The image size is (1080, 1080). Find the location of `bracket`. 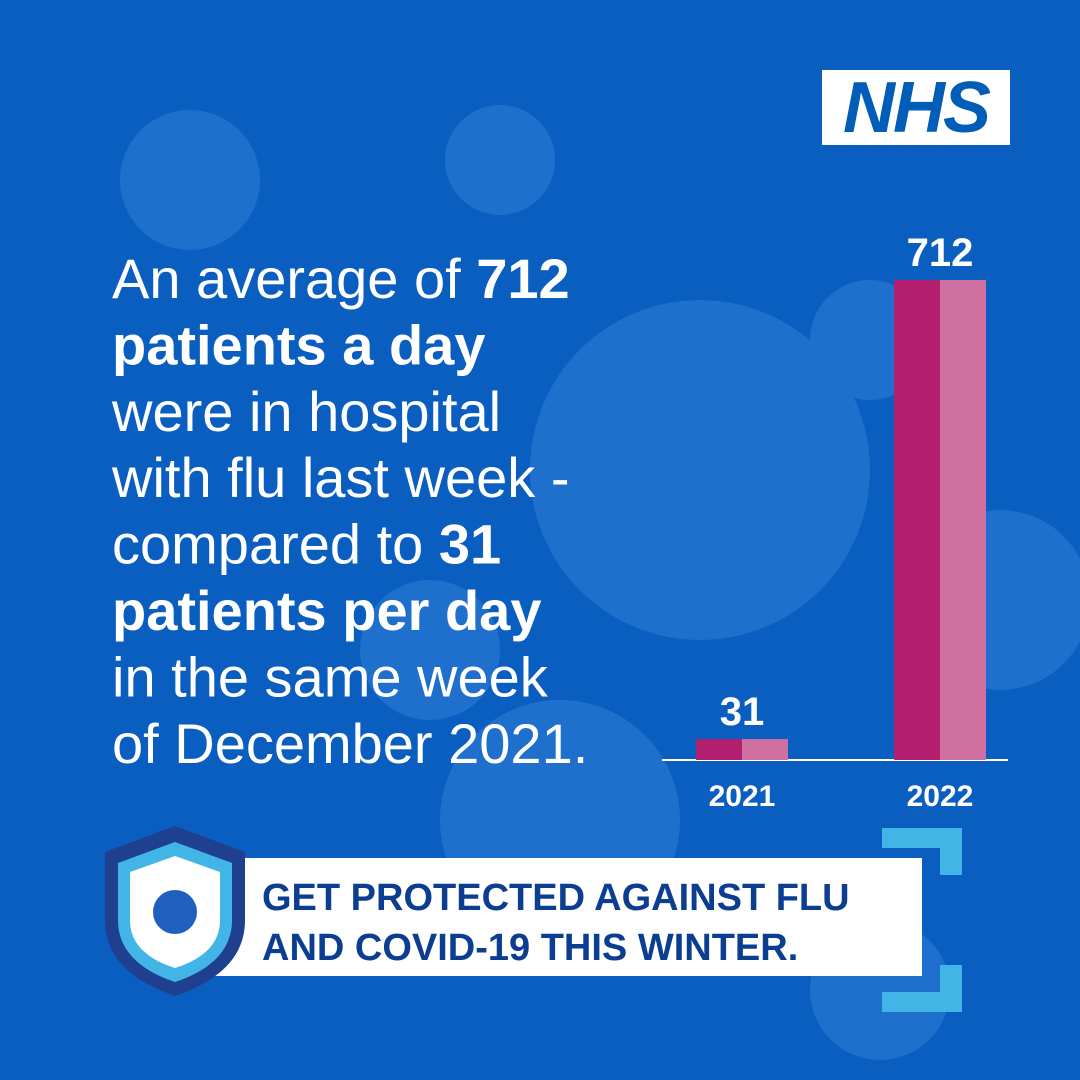

bracket is located at coordinates (922, 920).